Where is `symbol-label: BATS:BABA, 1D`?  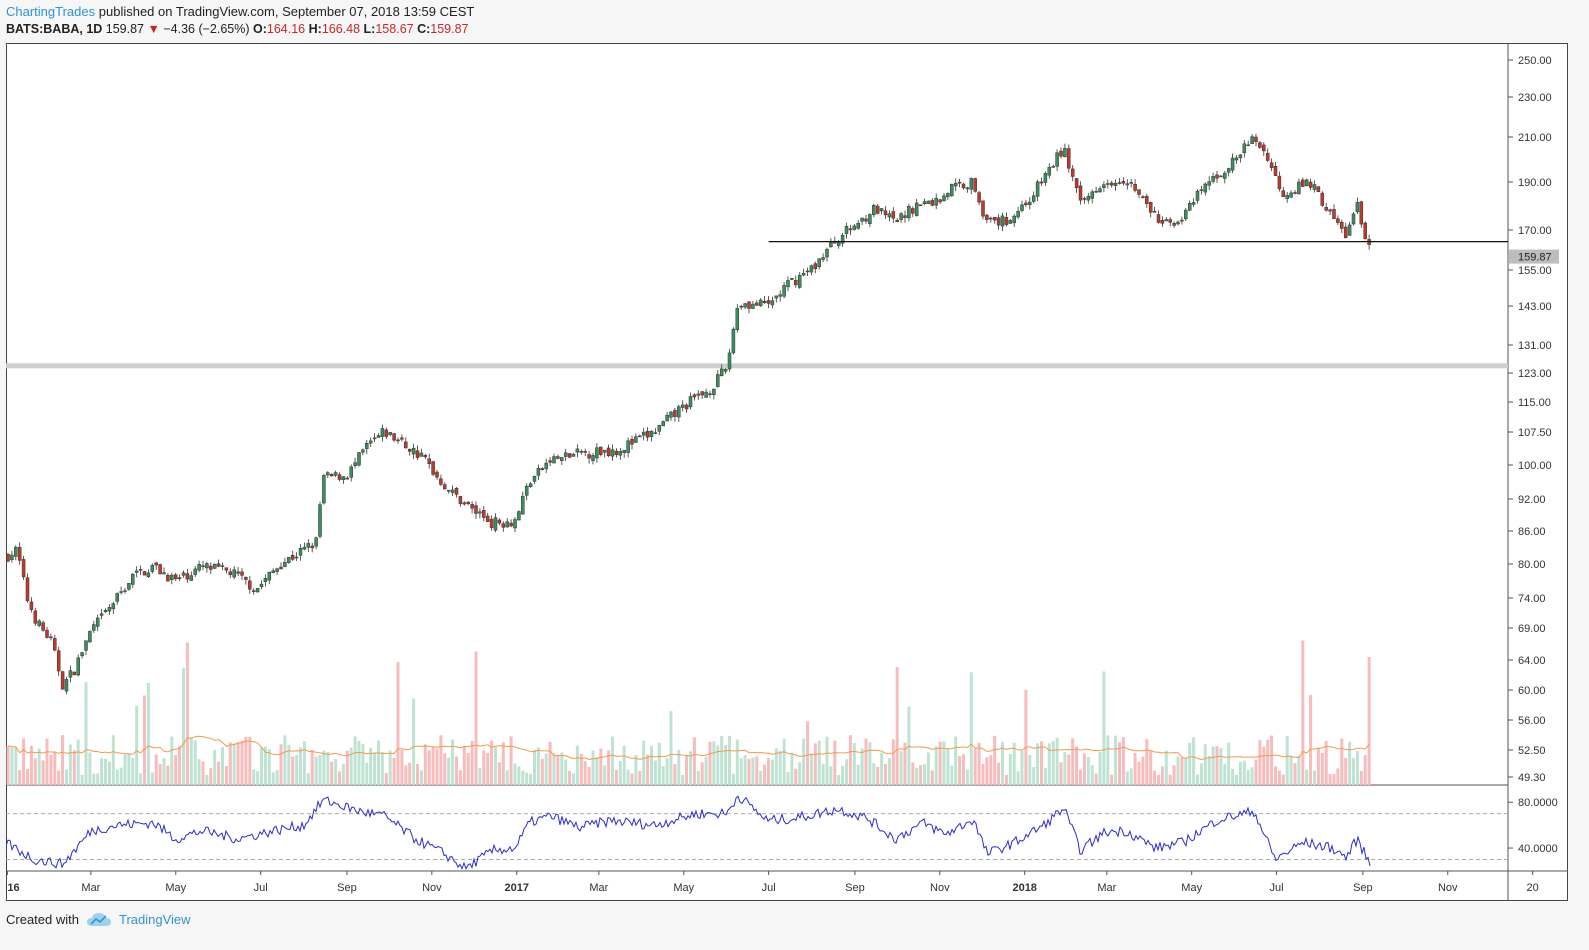
symbol-label: BATS:BABA, 1D is located at coordinates (54, 29).